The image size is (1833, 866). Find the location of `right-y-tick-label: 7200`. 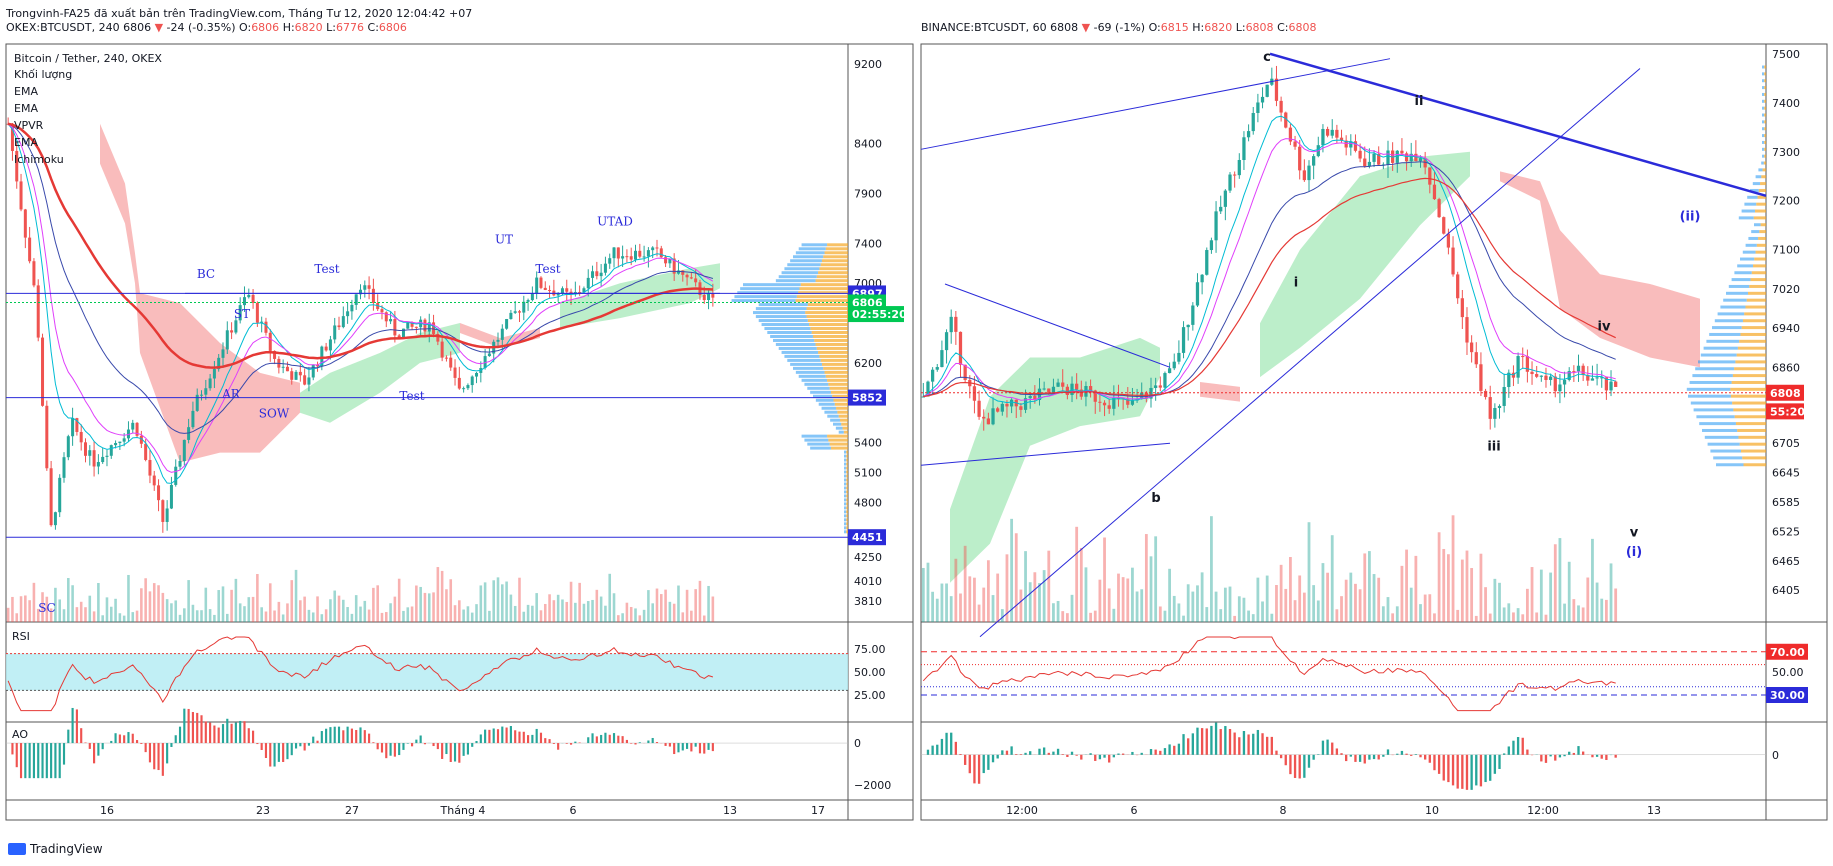

right-y-tick-label: 7200 is located at coordinates (1786, 201).